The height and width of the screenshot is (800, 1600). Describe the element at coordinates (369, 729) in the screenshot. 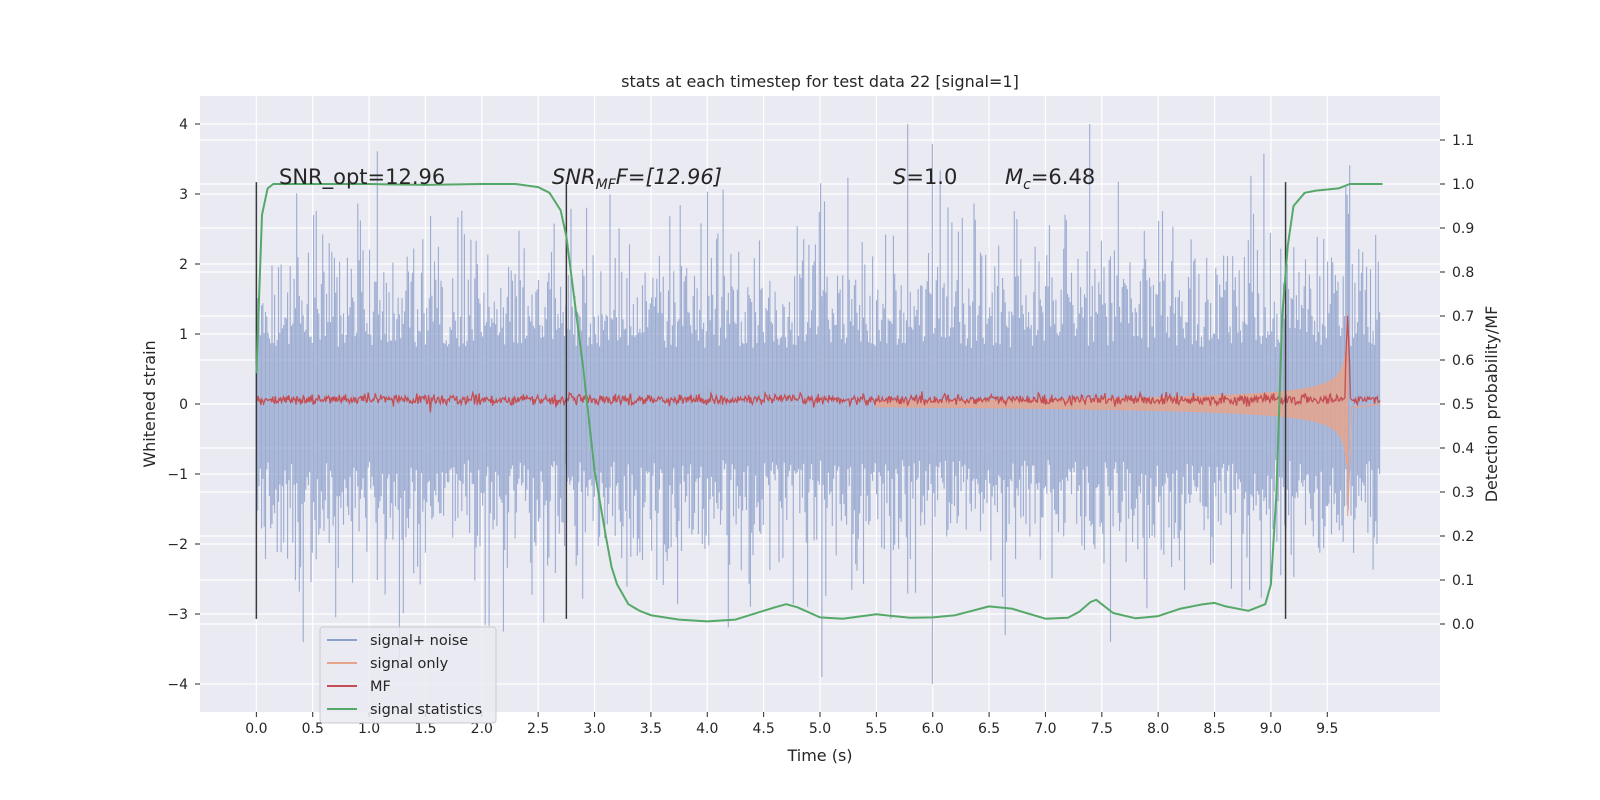

I see `x-tick-label: 1.0` at that location.